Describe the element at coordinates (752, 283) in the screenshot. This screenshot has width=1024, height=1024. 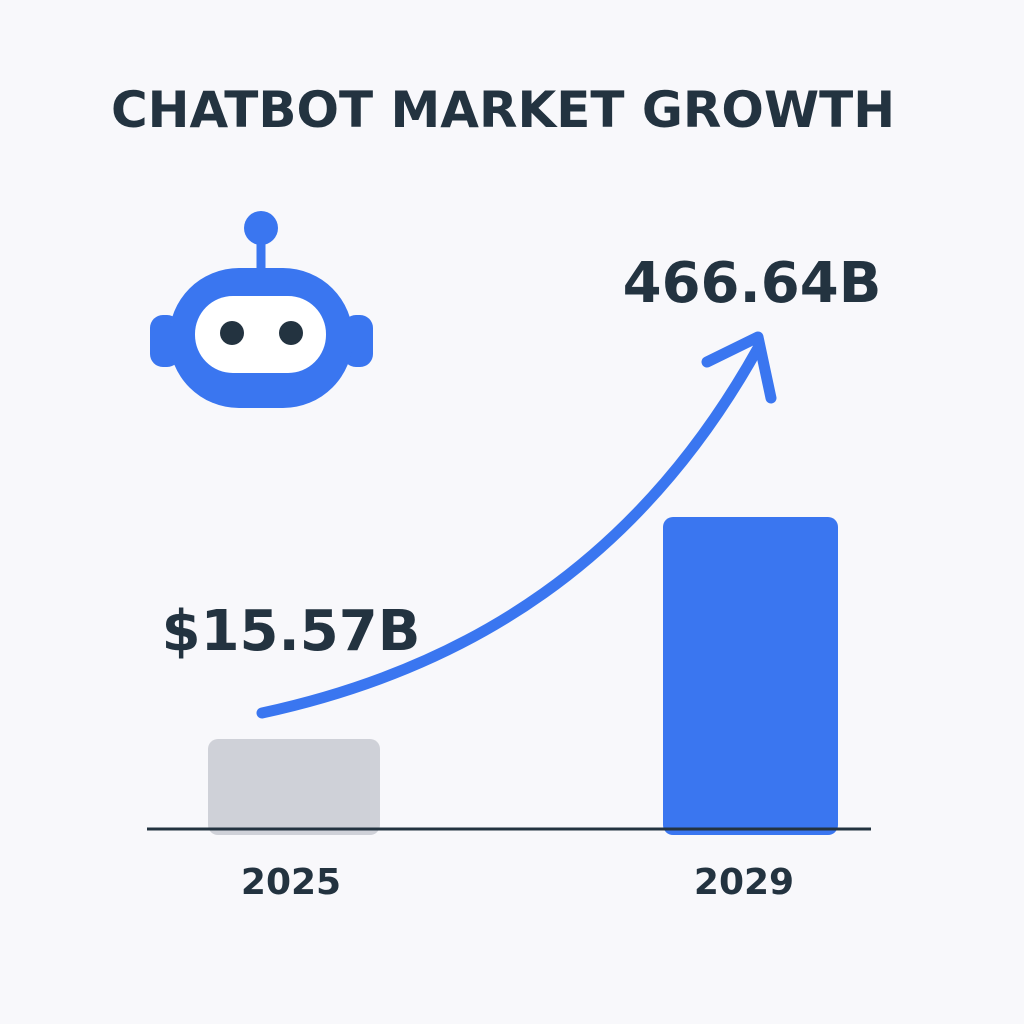
I see `value-label-2029: 466.64B` at that location.